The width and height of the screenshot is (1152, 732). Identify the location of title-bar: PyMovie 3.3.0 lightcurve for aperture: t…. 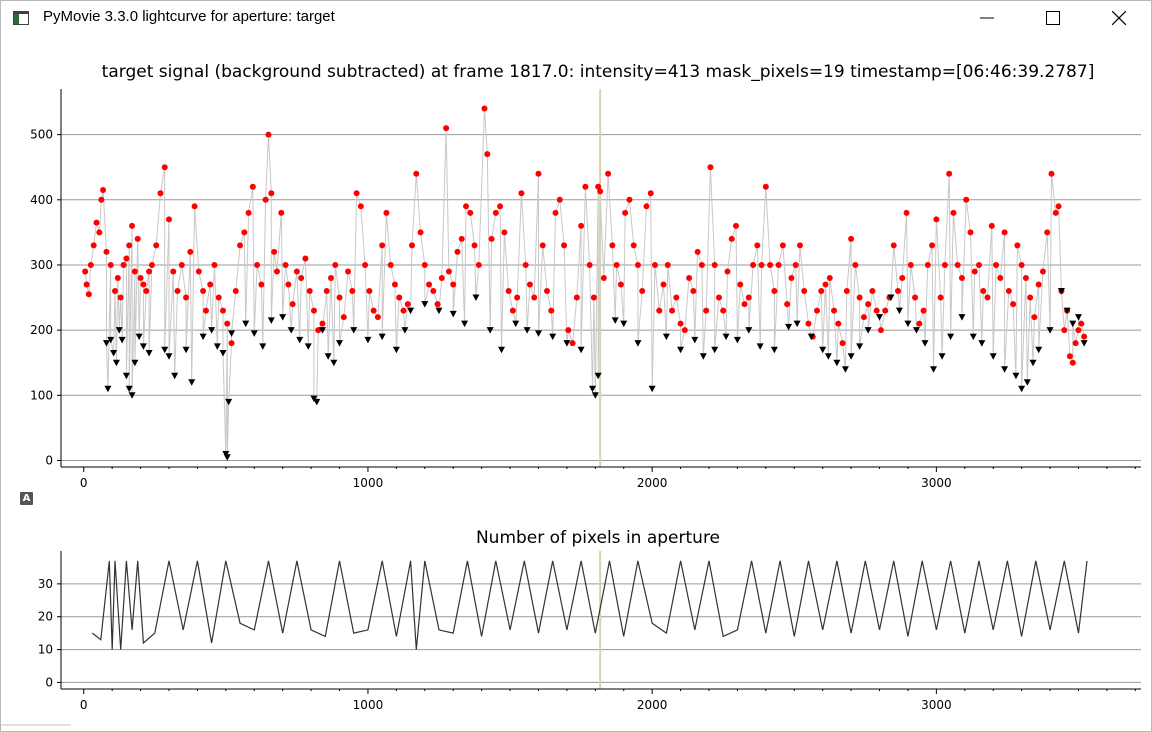
(576, 19).